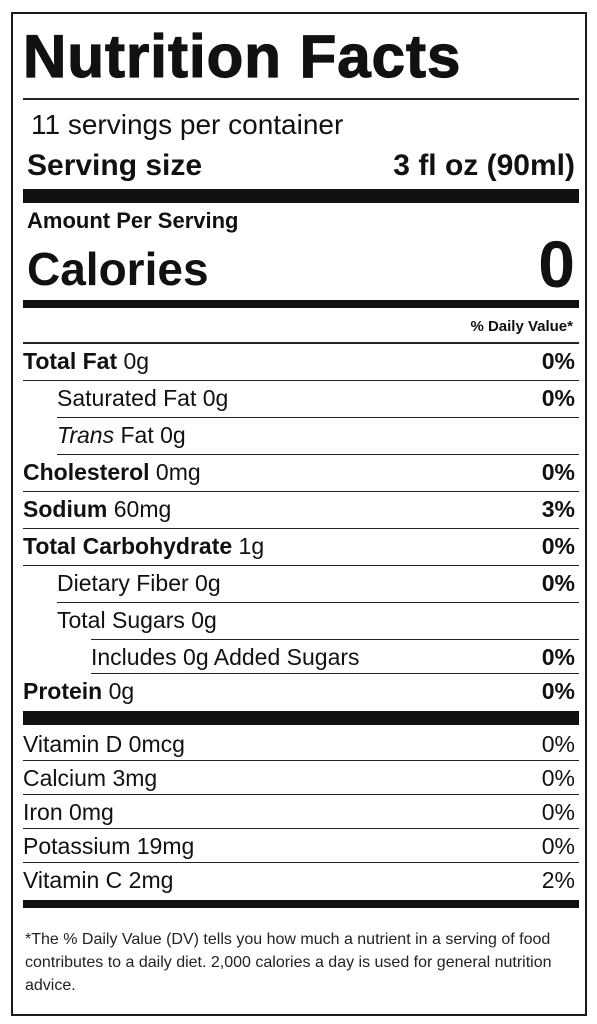  Describe the element at coordinates (301, 691) in the screenshot. I see `nutrient-row-protein: Protein 0g 0%` at that location.